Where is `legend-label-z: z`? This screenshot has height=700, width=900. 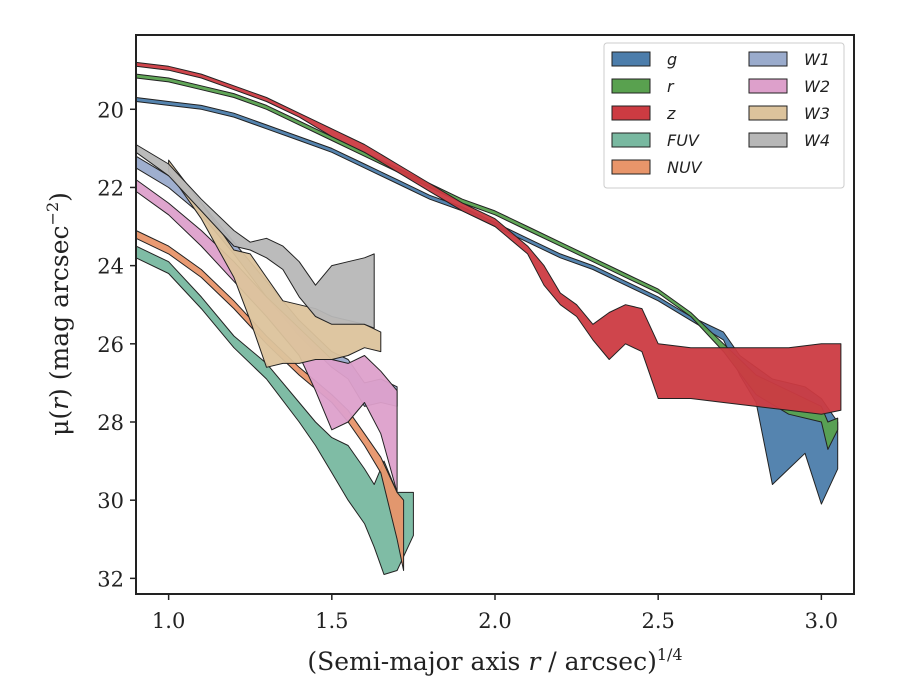
legend-label-z: z is located at coordinates (671, 113).